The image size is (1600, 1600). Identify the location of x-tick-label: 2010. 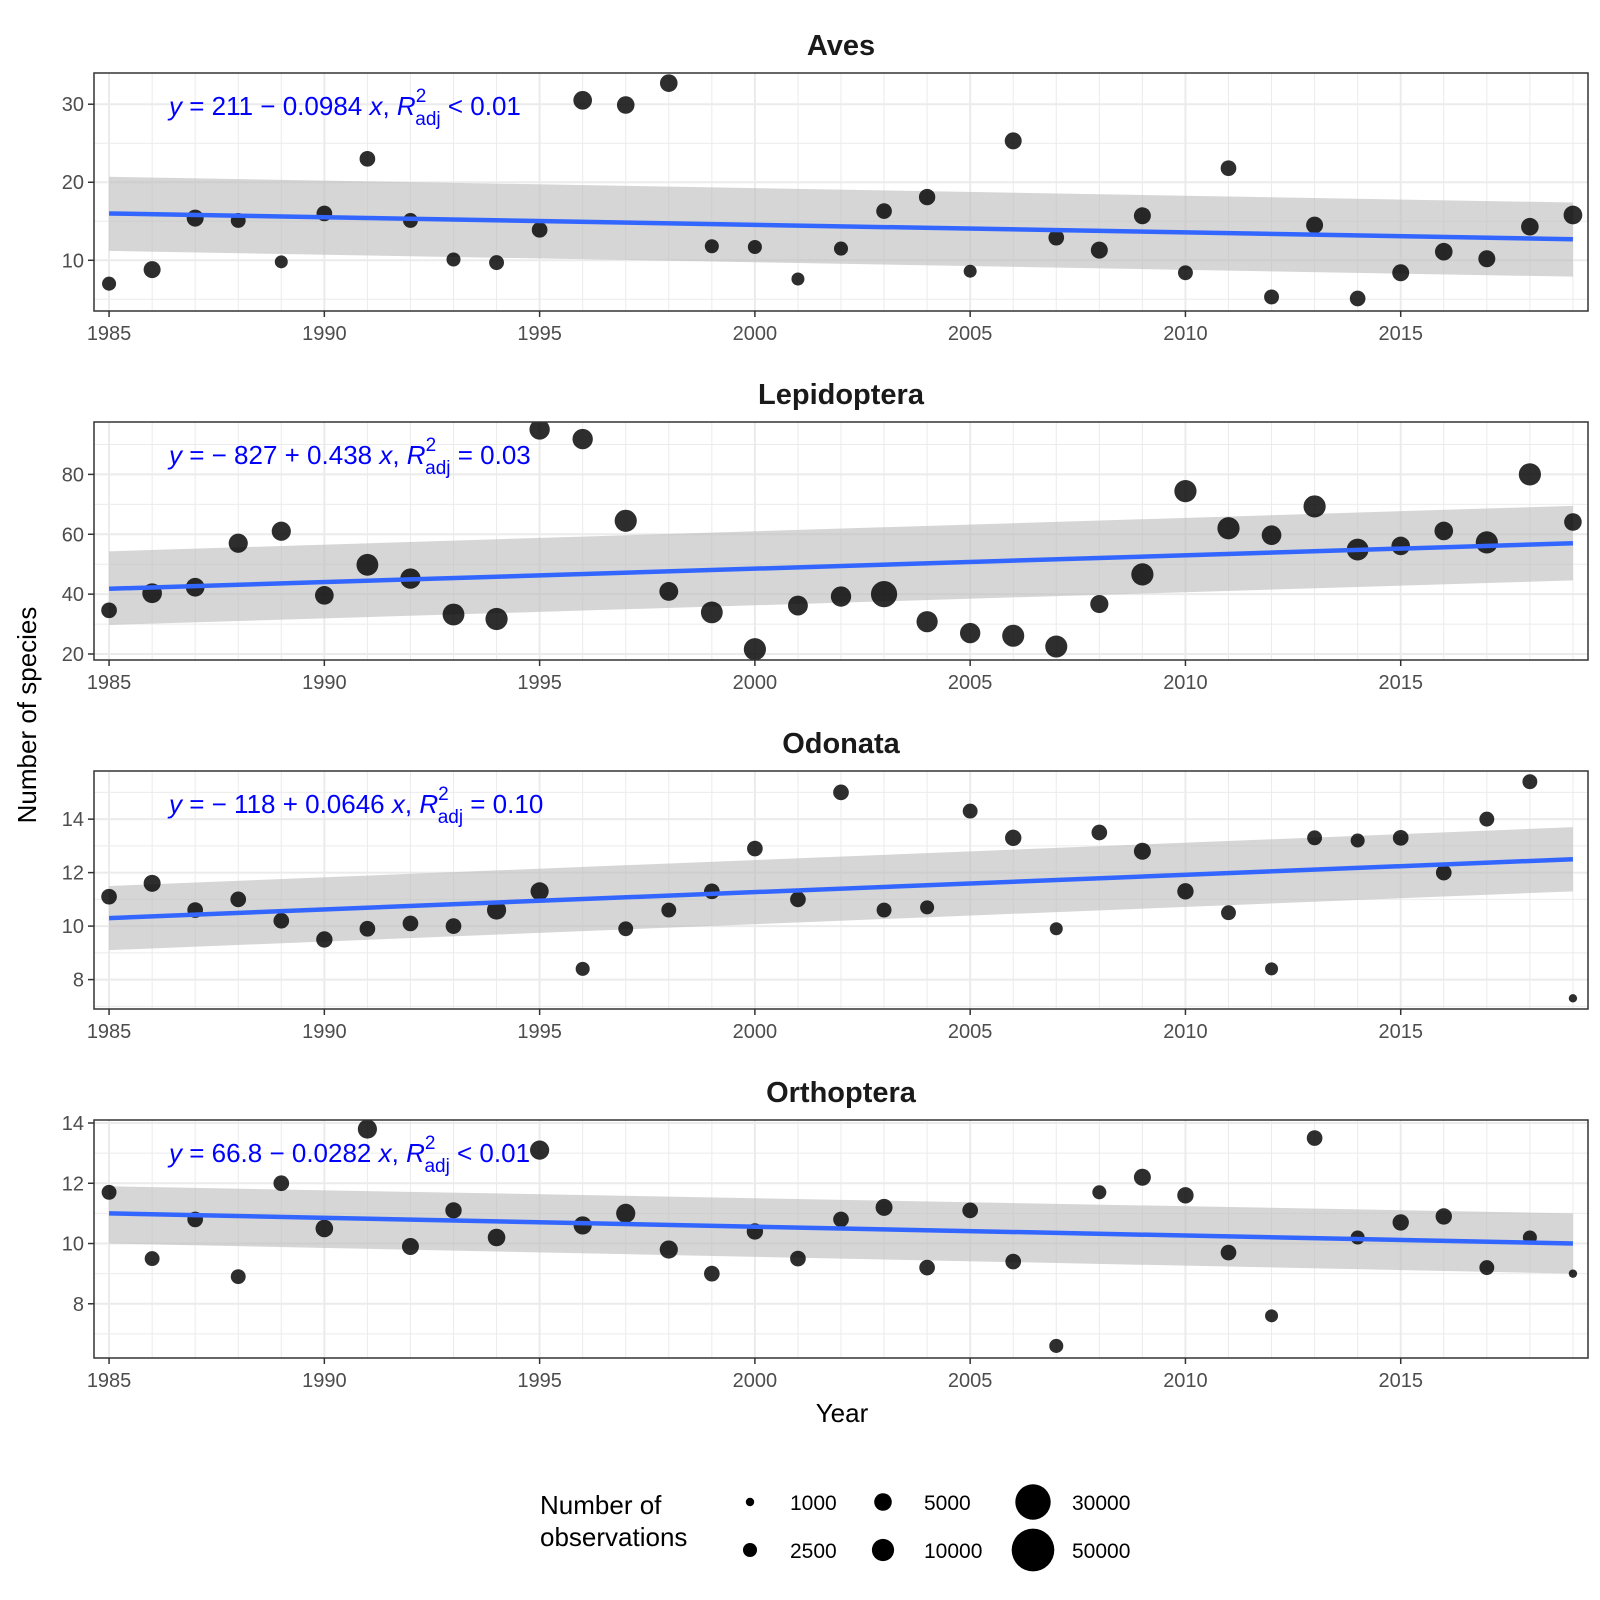
(1185, 683).